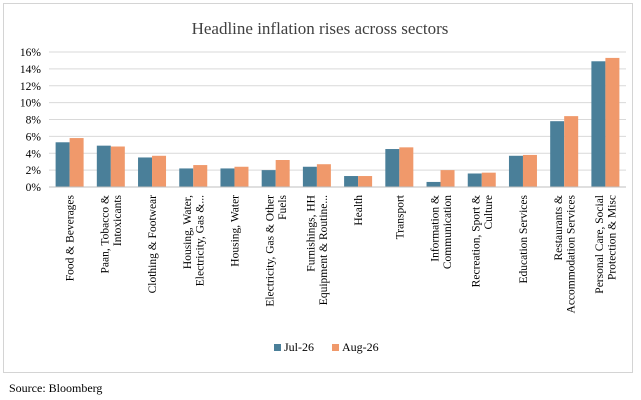 This screenshot has height=400, width=641. I want to click on x-tick-label: Recreation, Sport &Culture, so click(483, 241).